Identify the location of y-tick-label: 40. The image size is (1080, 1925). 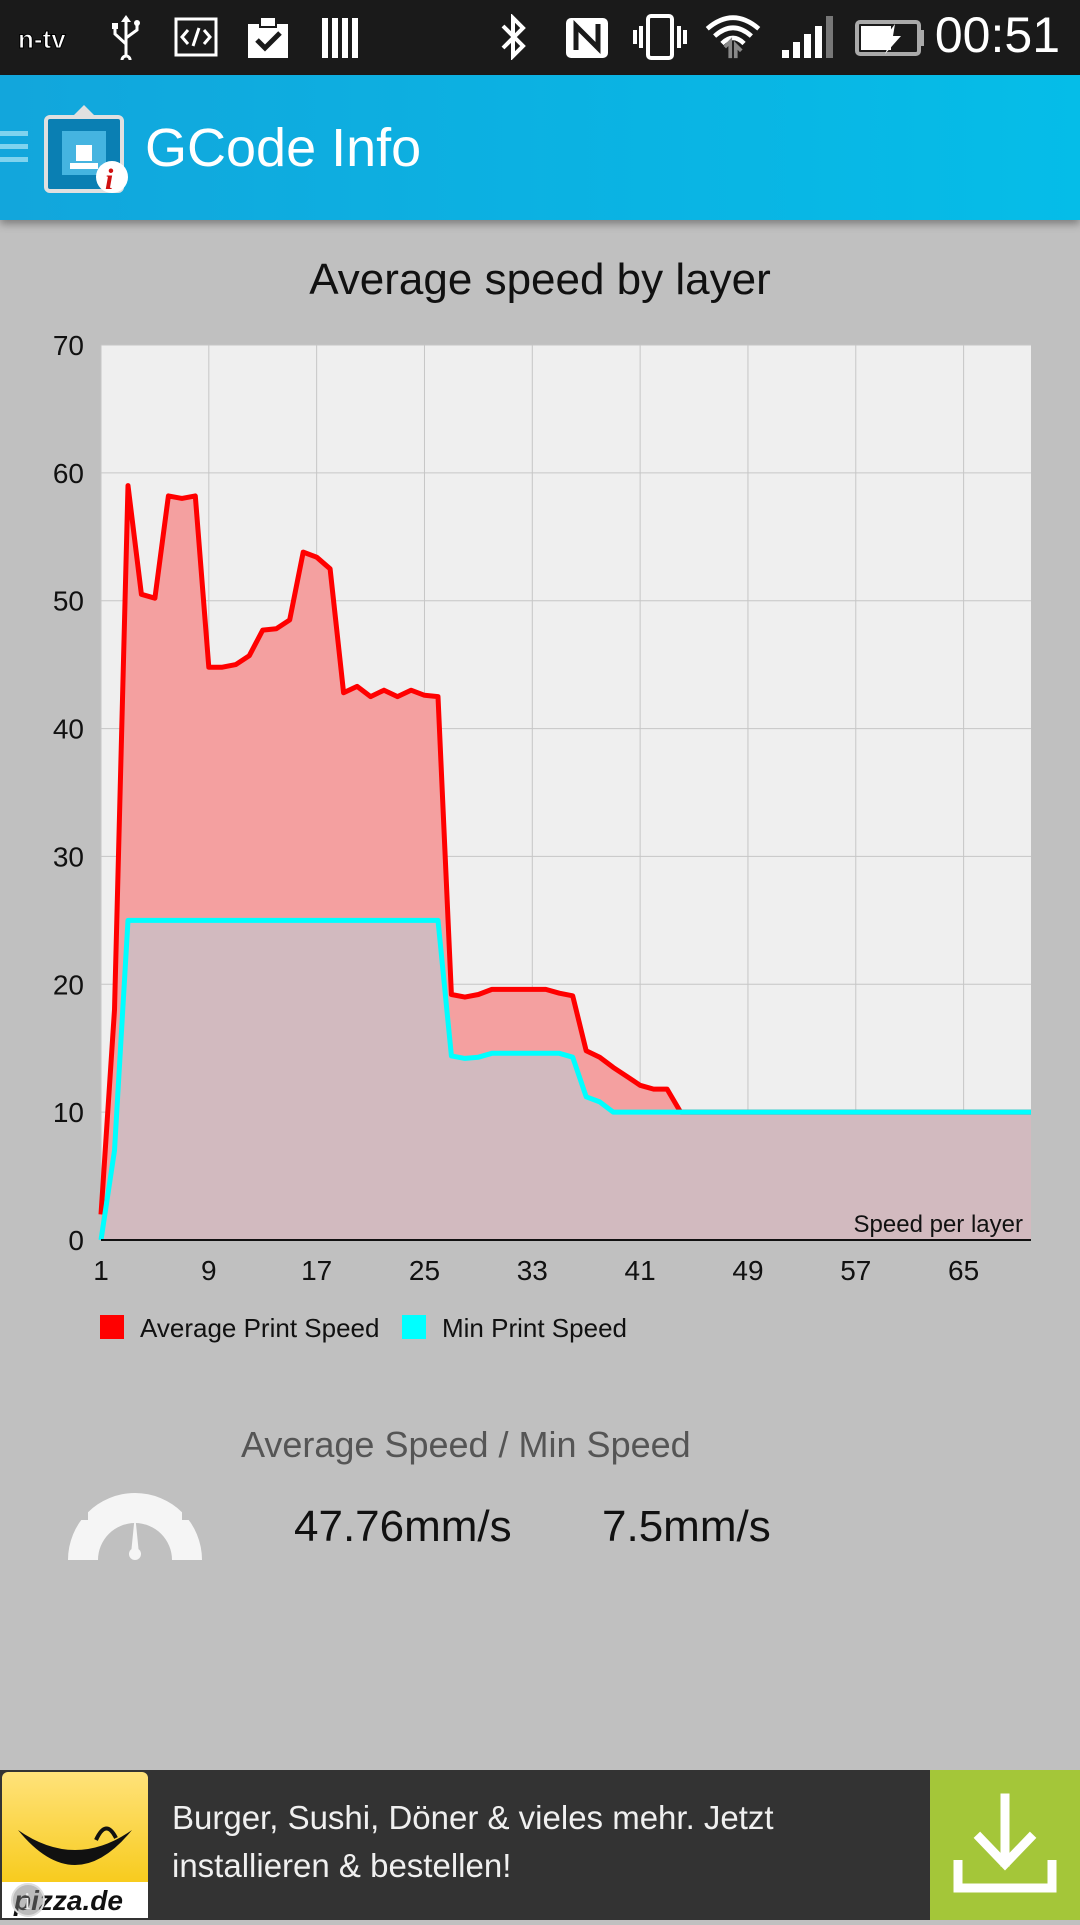
(68, 729).